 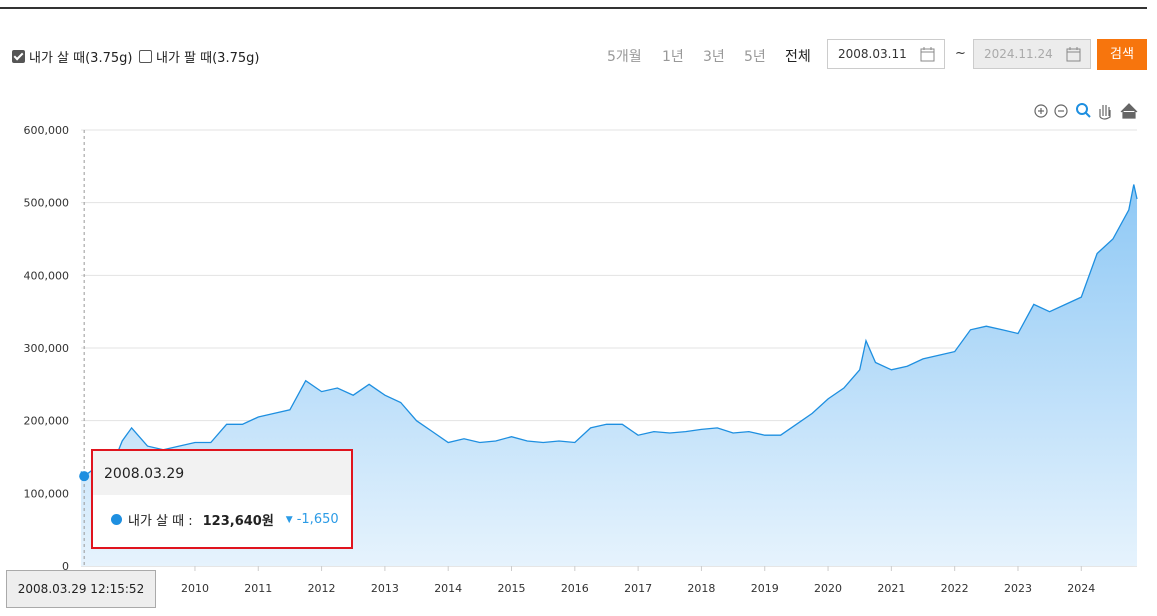 I want to click on checkbox: 내가 살 때(3.75g), so click(x=72, y=56).